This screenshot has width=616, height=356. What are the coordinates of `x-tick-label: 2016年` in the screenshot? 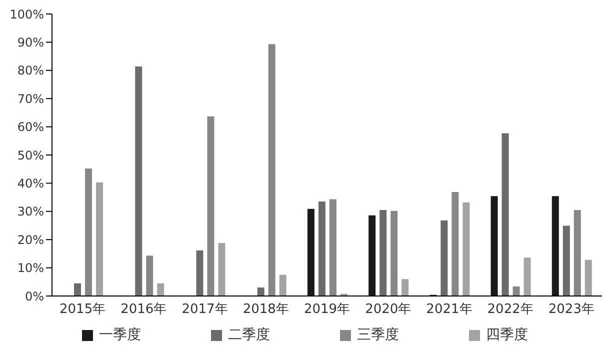 It's located at (143, 310).